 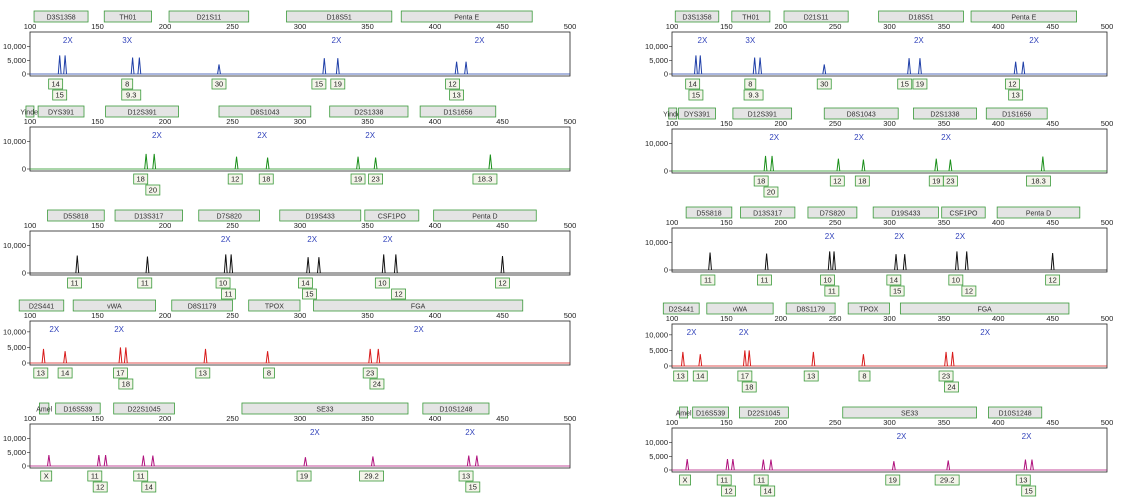 What do you see at coordinates (127, 84) in the screenshot?
I see `allele-label: 8` at bounding box center [127, 84].